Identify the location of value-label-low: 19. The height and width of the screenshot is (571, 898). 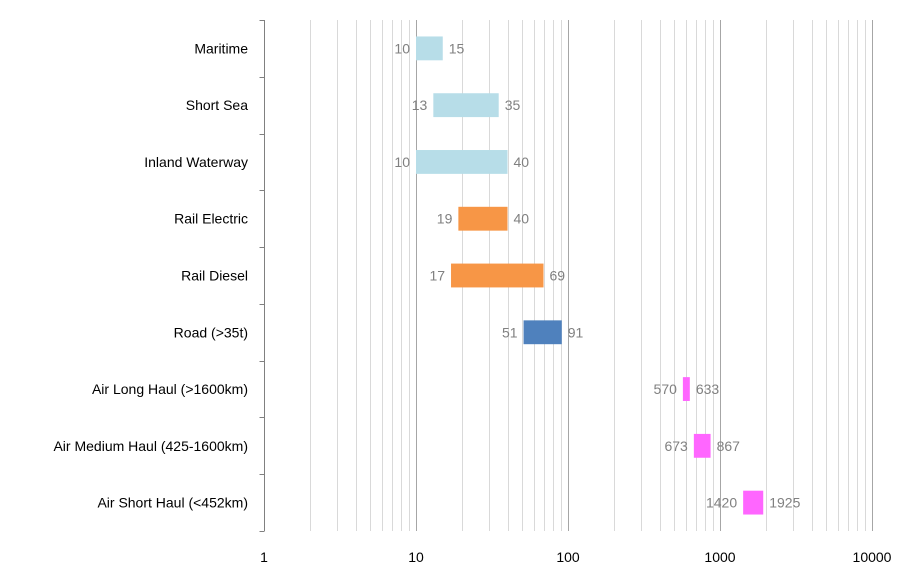
(445, 219).